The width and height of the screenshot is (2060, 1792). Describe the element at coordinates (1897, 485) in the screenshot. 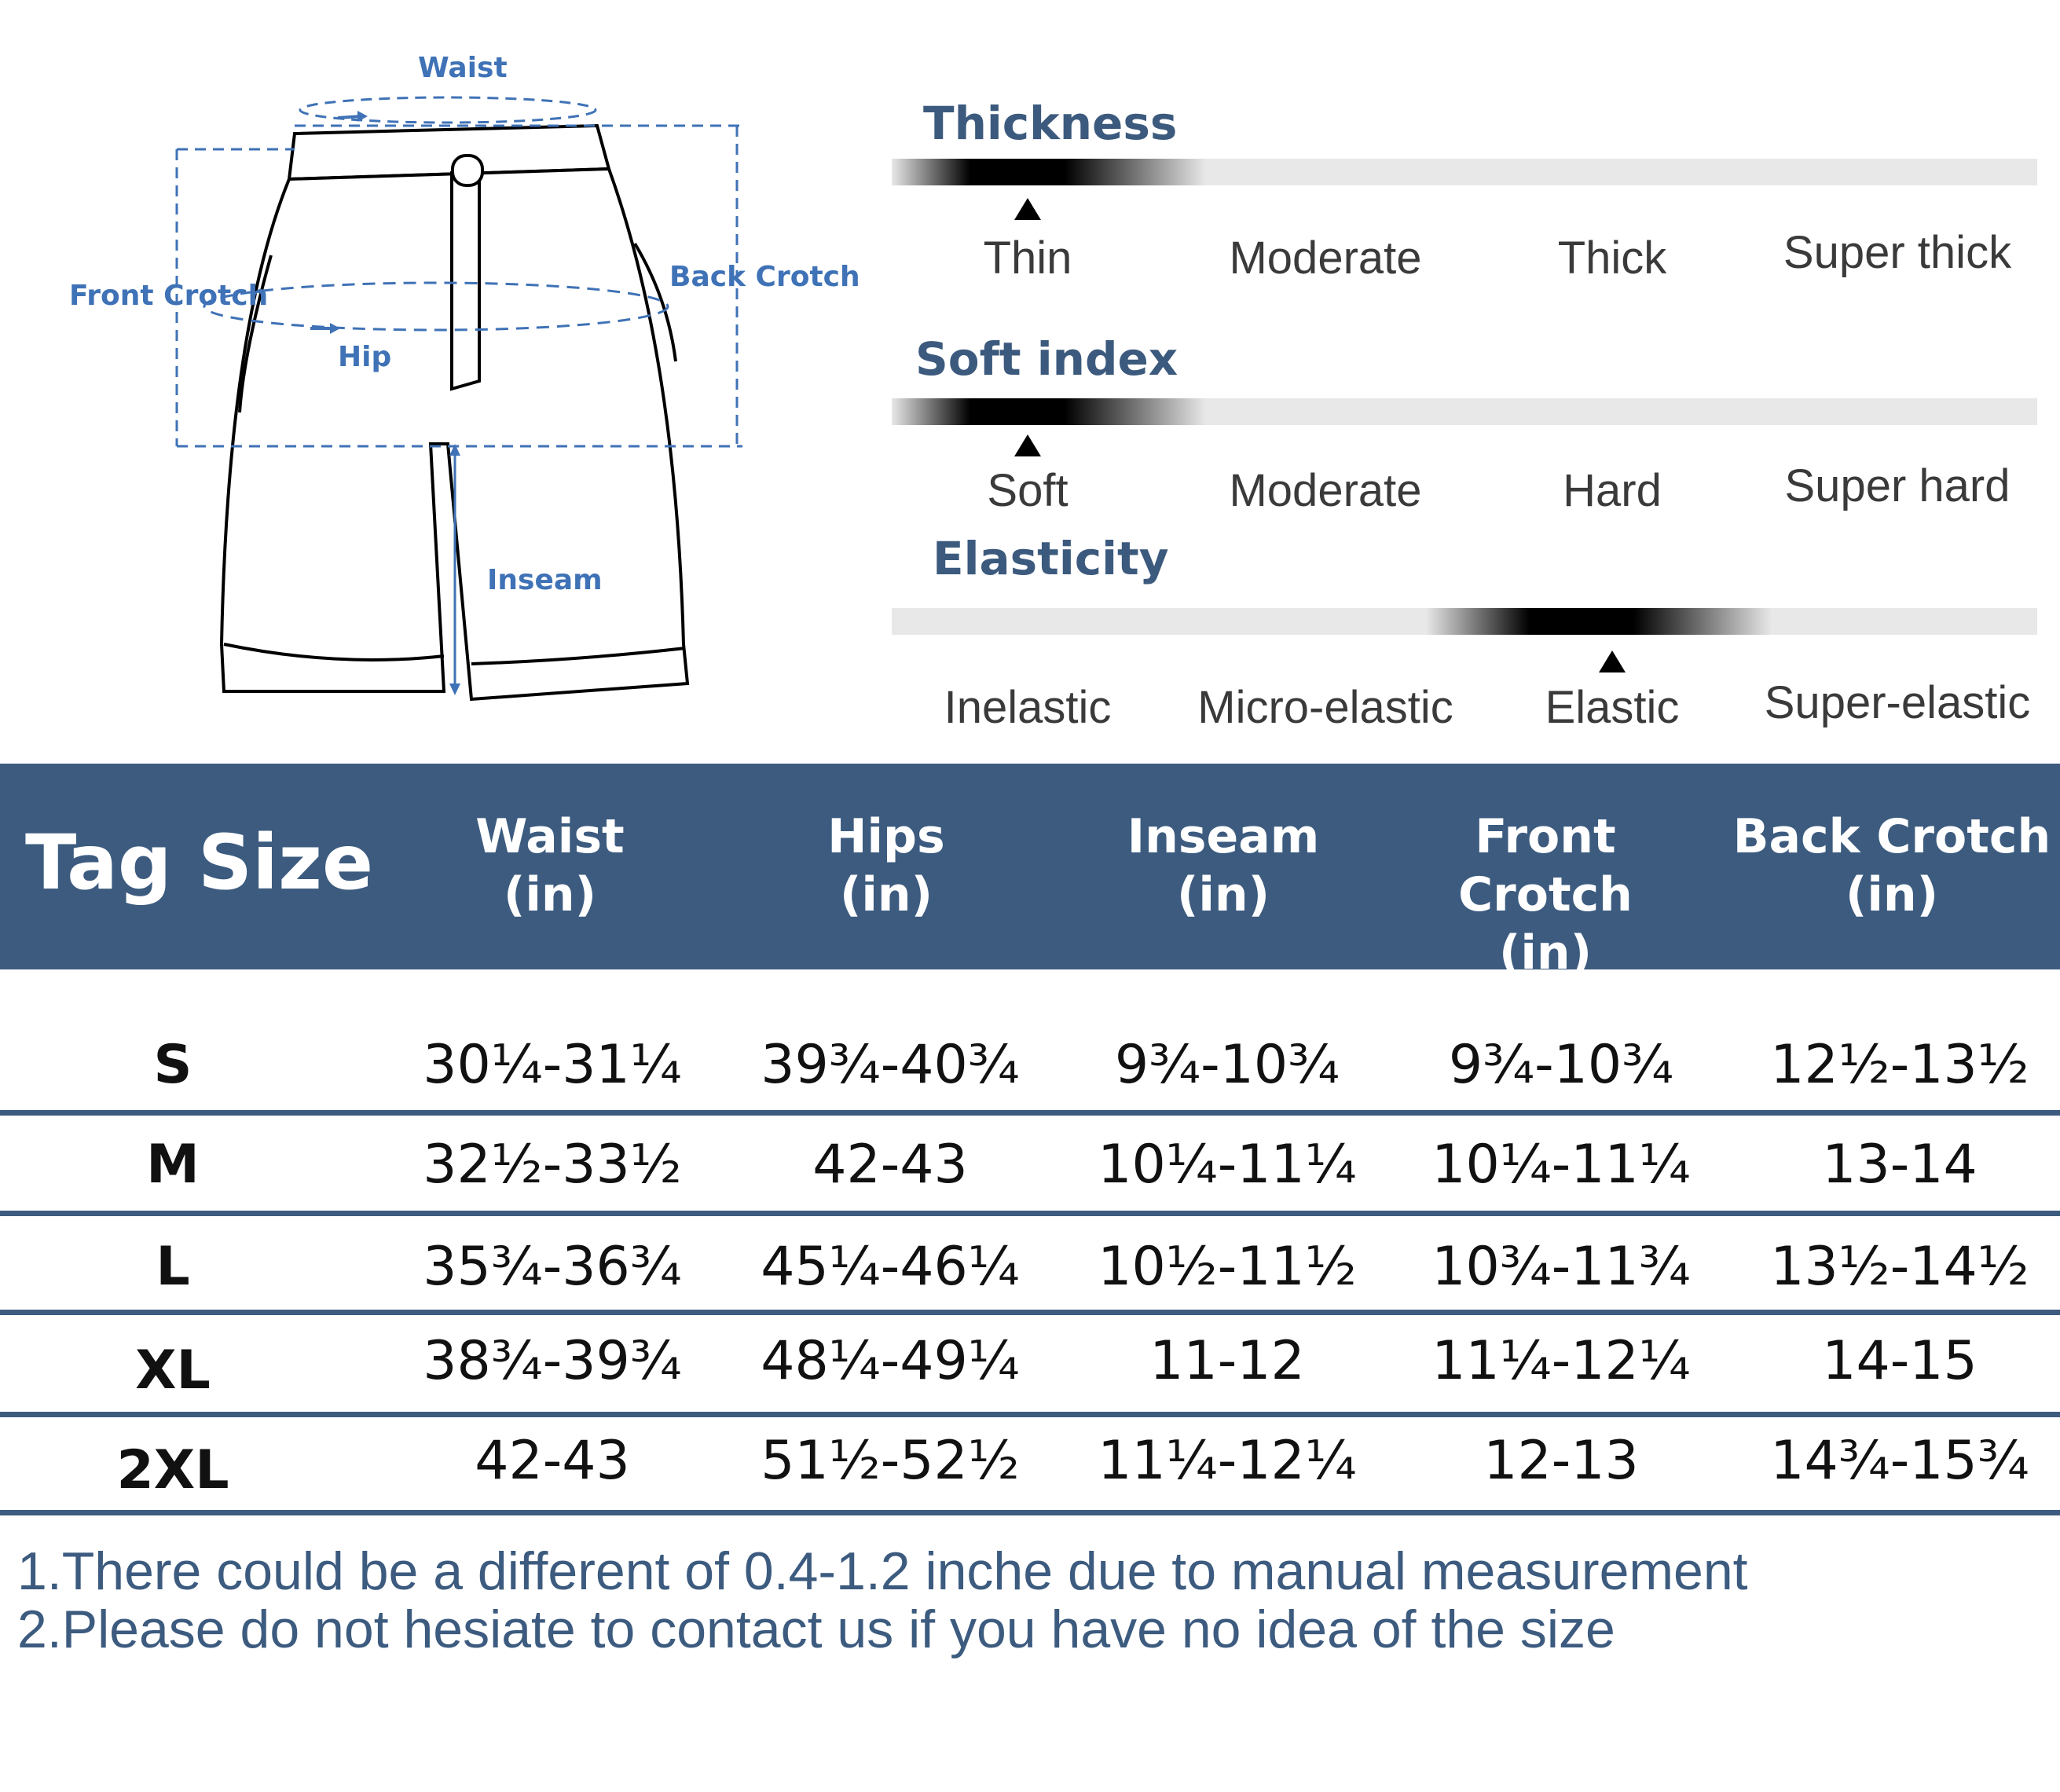

I see `soft-option-super-hard: Super hard` at that location.